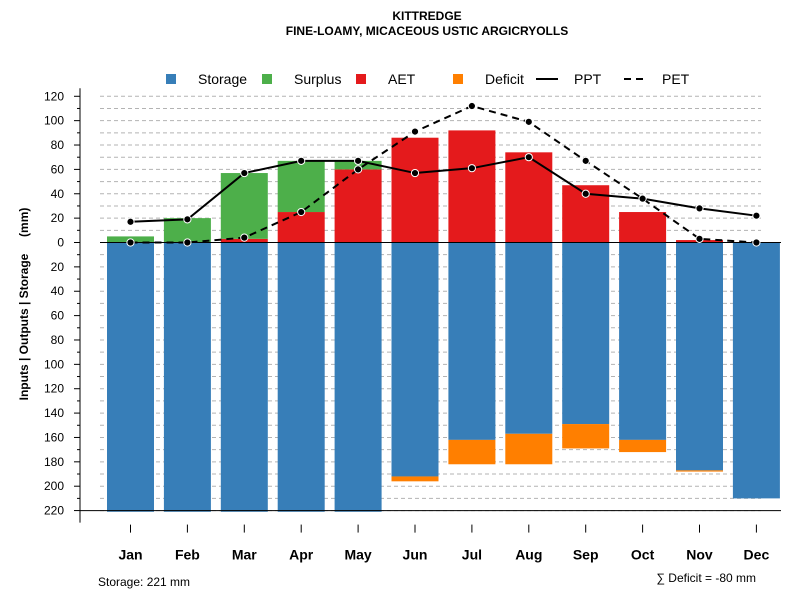  What do you see at coordinates (358, 206) in the screenshot?
I see `aet-bar-may` at bounding box center [358, 206].